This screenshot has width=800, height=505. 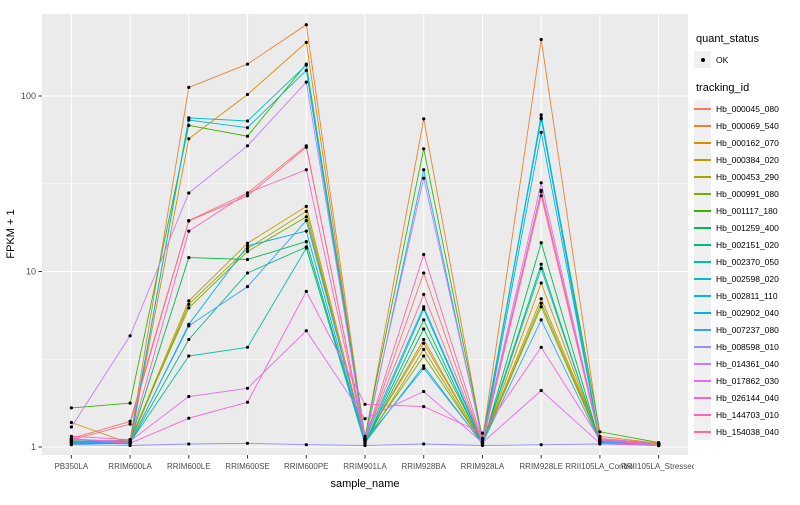 I want to click on legend-item-label: Hb_008598_010, so click(x=747, y=346).